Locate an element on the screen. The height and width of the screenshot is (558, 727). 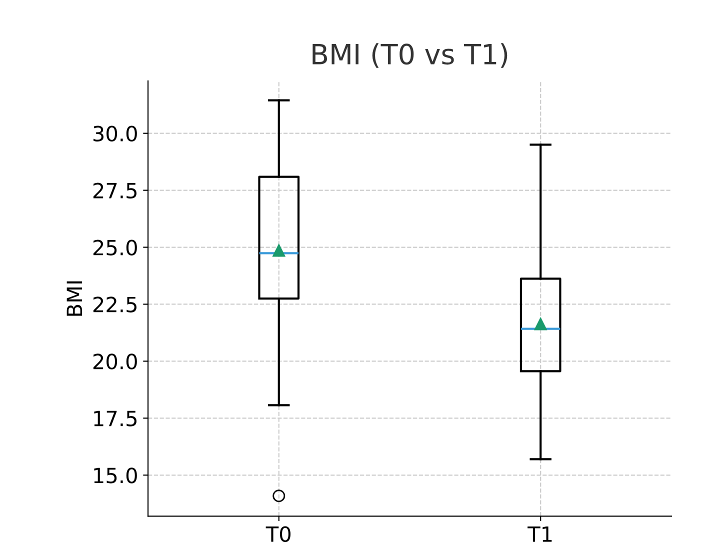
y-tick-label: 25.0 is located at coordinates (115, 248).